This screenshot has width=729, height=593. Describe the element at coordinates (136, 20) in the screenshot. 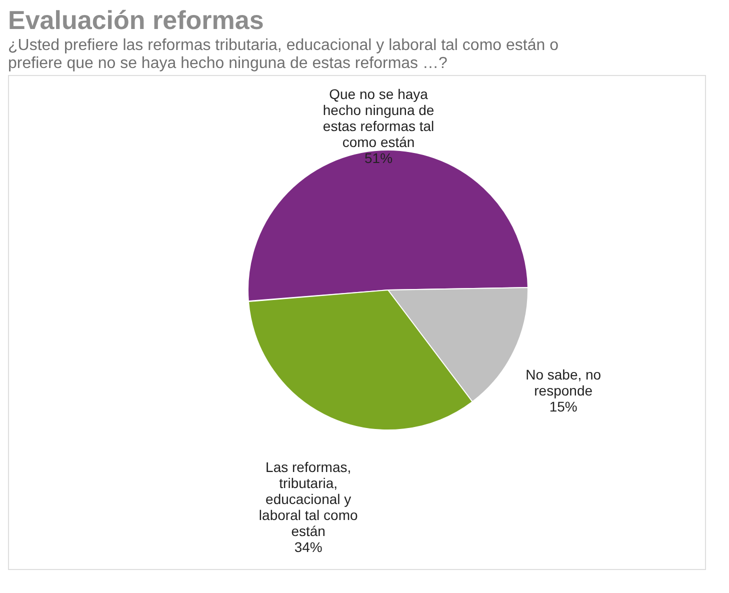

I see `chart-title: Evaluación reformas` at that location.